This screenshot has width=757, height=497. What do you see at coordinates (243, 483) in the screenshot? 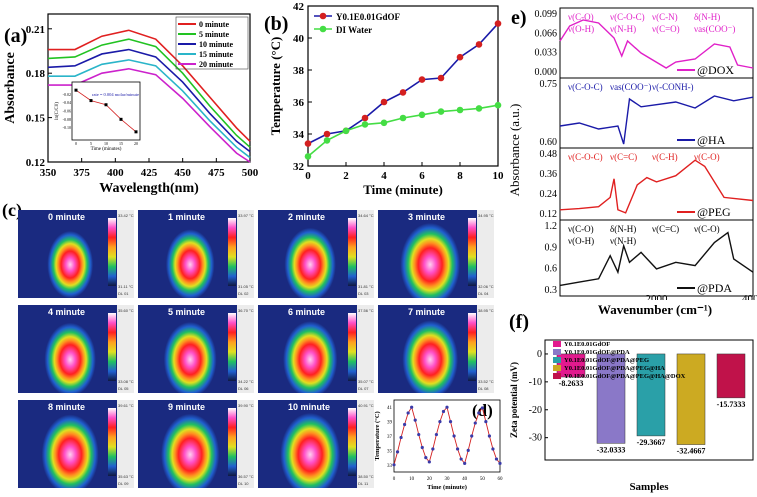
I see `thermal-id: DL 10` at bounding box center [243, 483].